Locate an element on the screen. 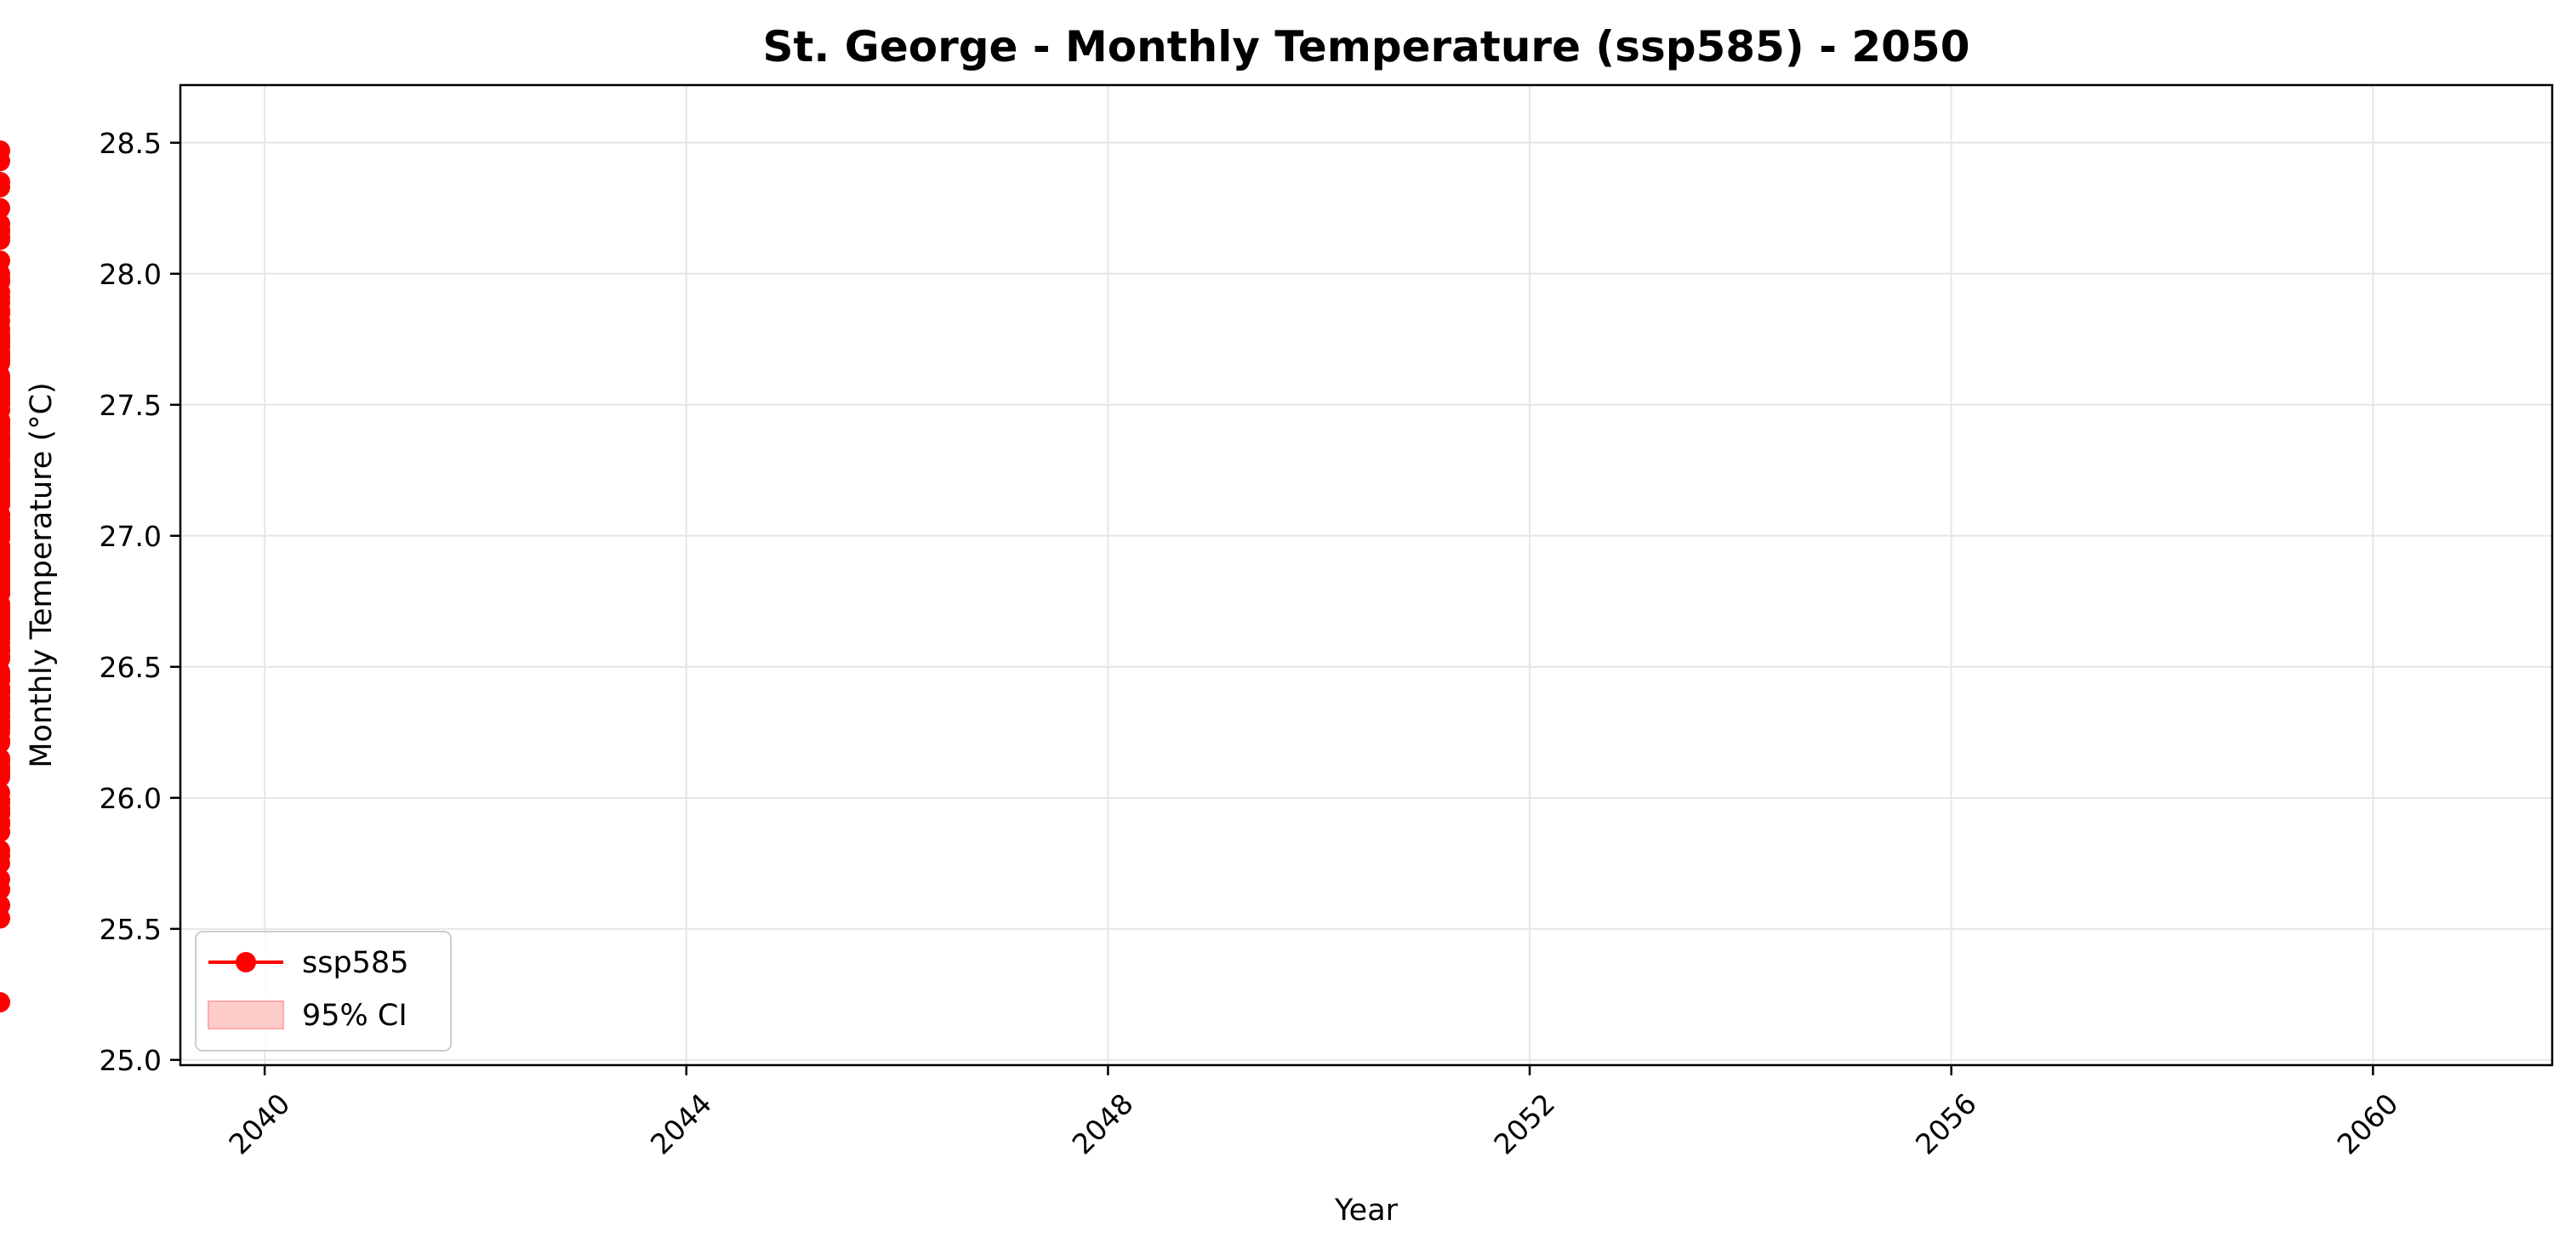 This screenshot has width=2576, height=1254. y-axis-label: Monthly Temperature (°C) is located at coordinates (42, 575).